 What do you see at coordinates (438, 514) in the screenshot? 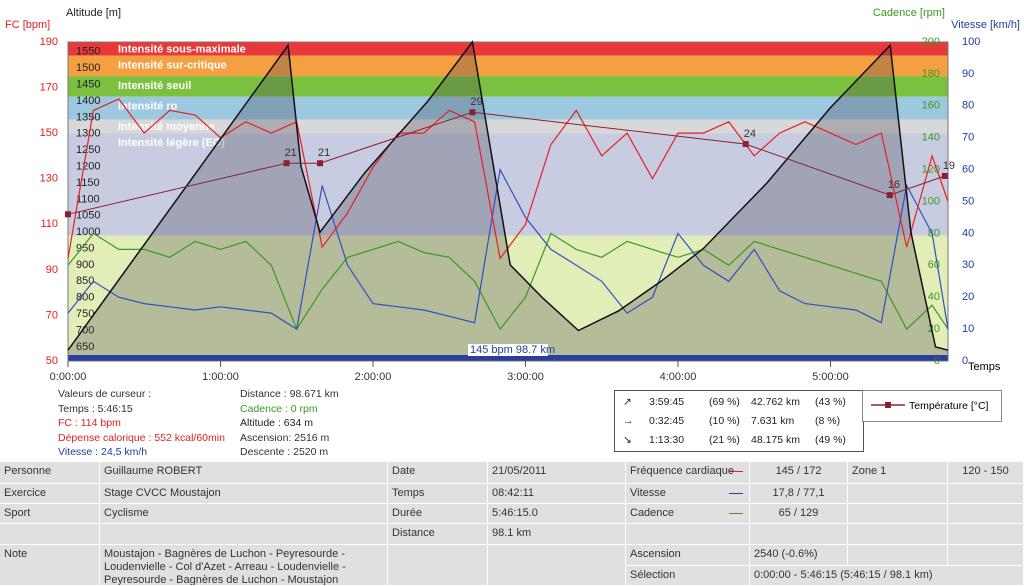
I see `table-cell: Durée` at bounding box center [438, 514].